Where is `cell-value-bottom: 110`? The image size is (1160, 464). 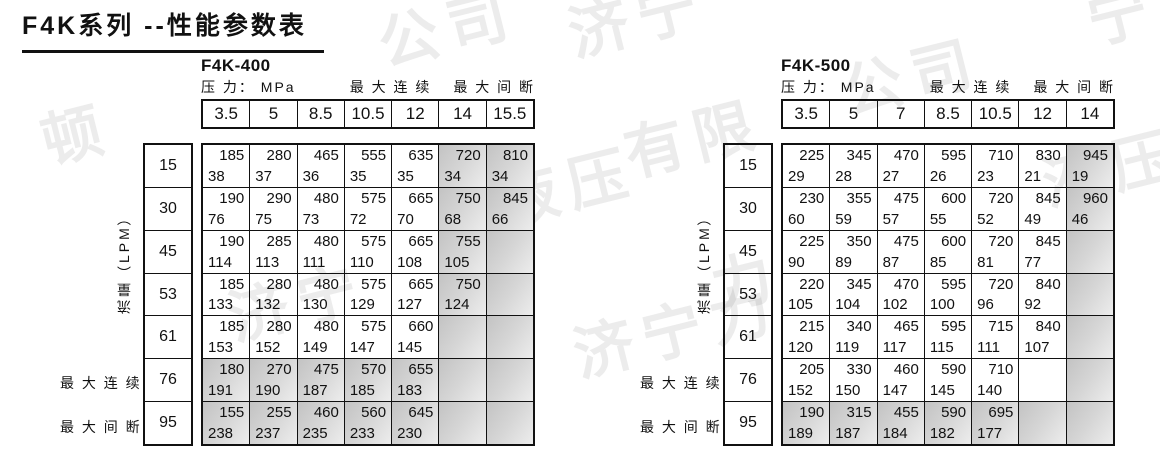 cell-value-bottom: 110 is located at coordinates (361, 262).